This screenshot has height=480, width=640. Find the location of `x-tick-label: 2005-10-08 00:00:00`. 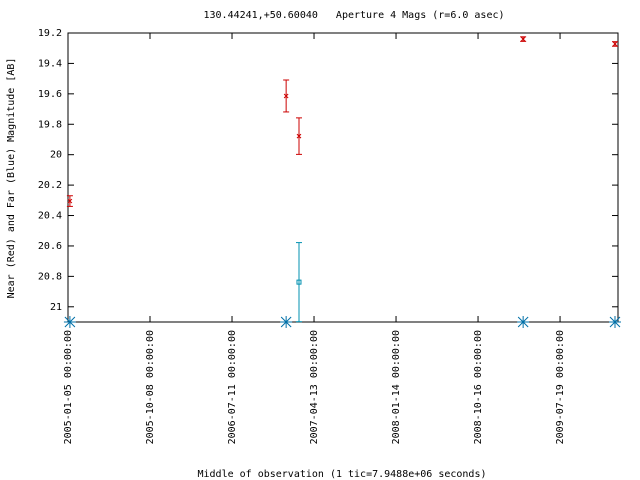

x-tick-label: 2005-10-08 00:00:00 is located at coordinates (150, 387).